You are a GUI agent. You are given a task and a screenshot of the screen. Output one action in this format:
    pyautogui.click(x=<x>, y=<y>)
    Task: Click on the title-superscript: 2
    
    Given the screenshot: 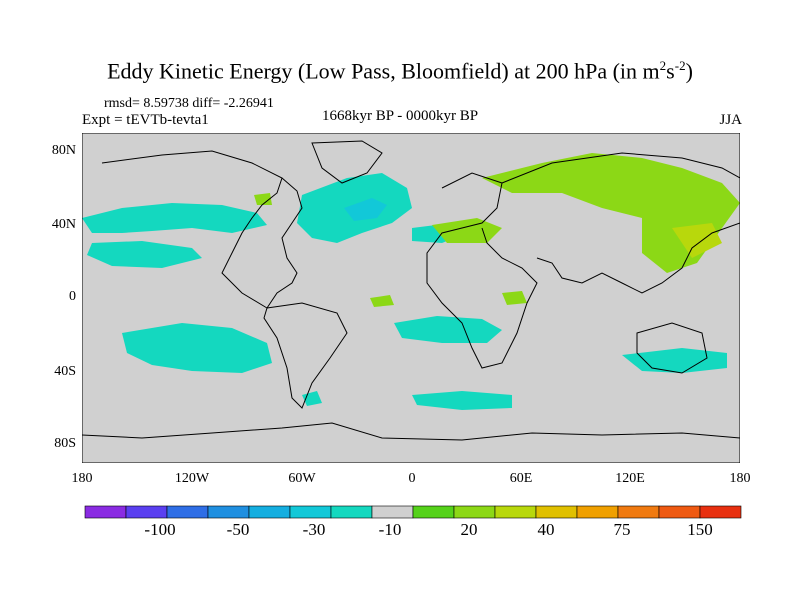 What is the action you would take?
    pyautogui.click(x=663, y=65)
    